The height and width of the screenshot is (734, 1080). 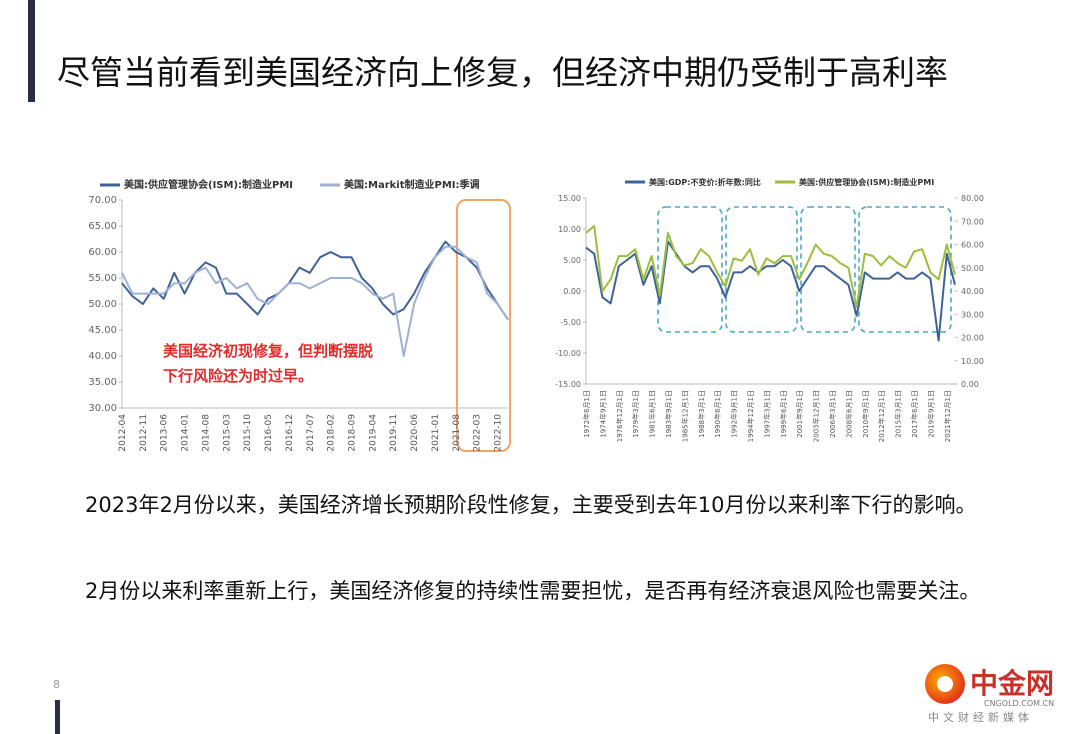 I want to click on slide-title: 尽管当前看到美国经济向上修复，但经济中期仍受制于高利率, so click(x=502, y=72).